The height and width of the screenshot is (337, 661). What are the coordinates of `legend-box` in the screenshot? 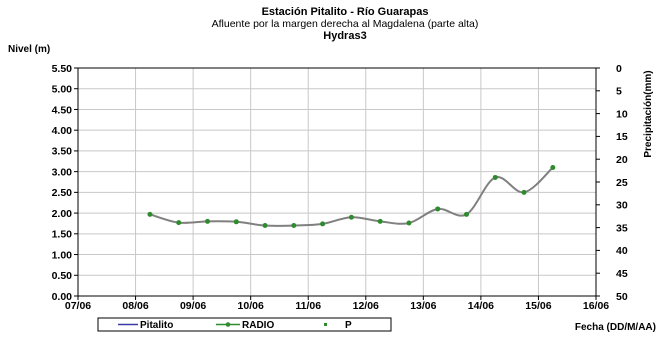 It's located at (244, 324).